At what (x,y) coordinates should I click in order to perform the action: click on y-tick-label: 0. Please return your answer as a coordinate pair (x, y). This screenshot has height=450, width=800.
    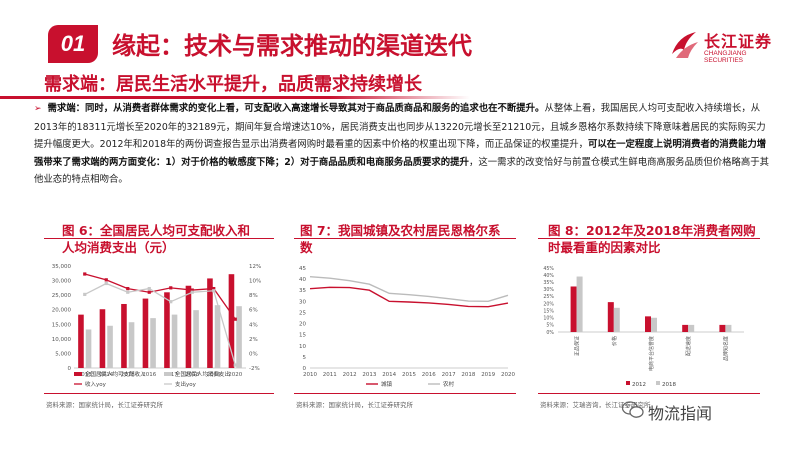
    Looking at the image, I should click on (305, 369).